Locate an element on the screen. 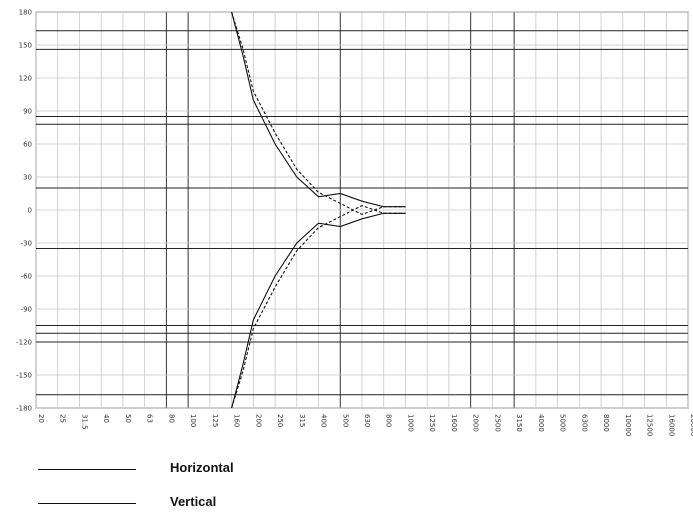 This screenshot has width=693, height=524. y-tick-label: 90 is located at coordinates (27, 112).